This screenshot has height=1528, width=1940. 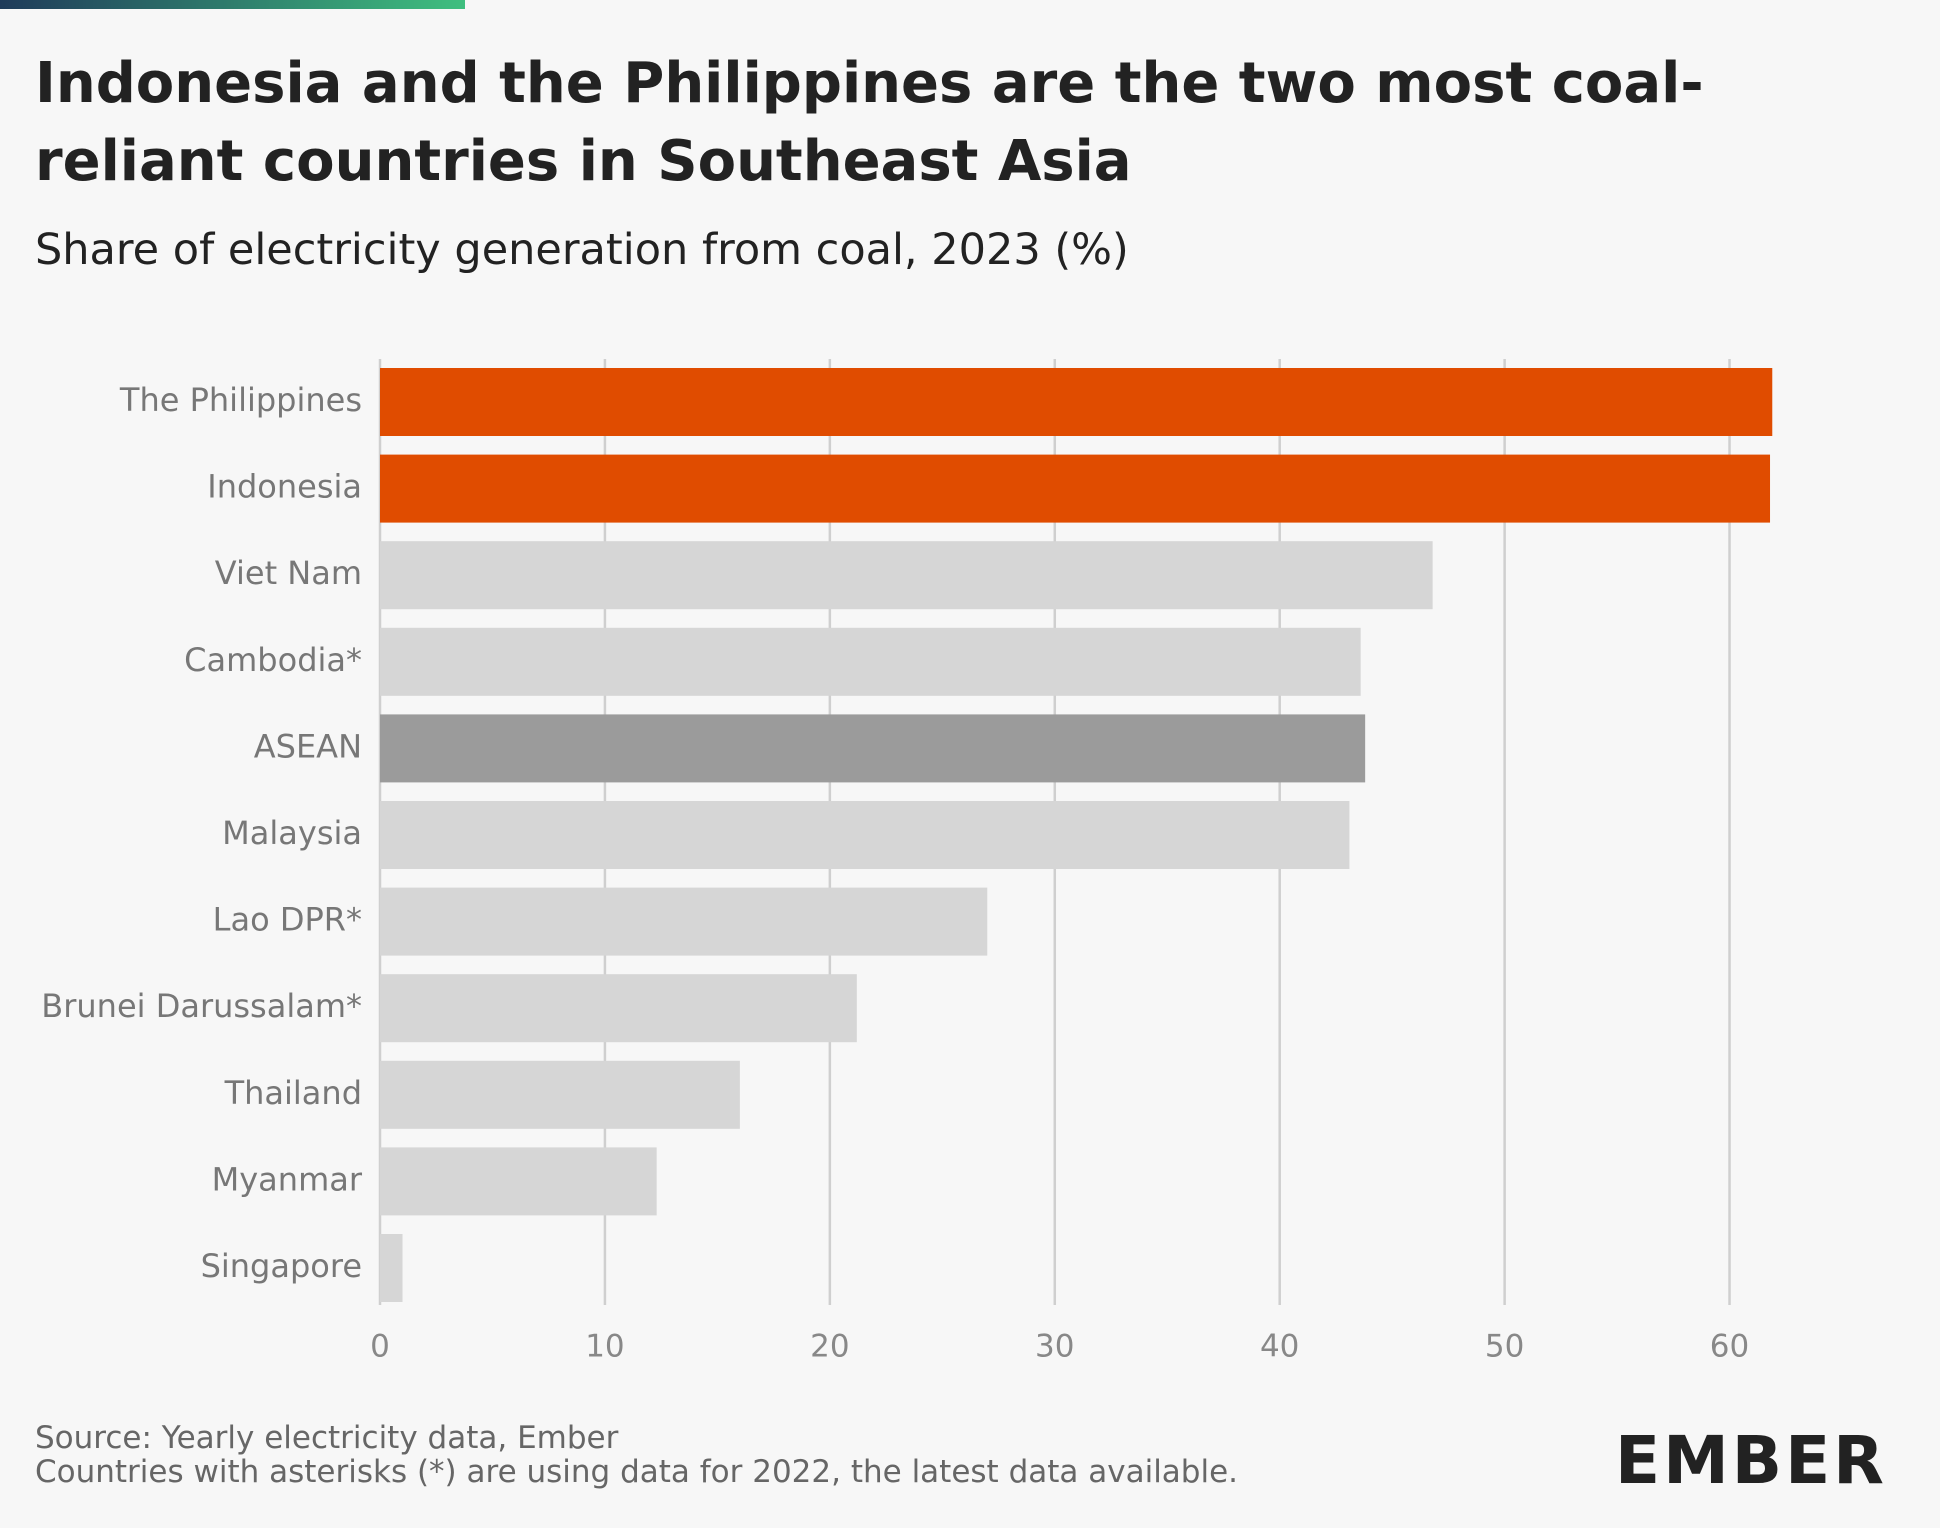 What do you see at coordinates (1729, 1347) in the screenshot?
I see `x-tick-label: 60` at bounding box center [1729, 1347].